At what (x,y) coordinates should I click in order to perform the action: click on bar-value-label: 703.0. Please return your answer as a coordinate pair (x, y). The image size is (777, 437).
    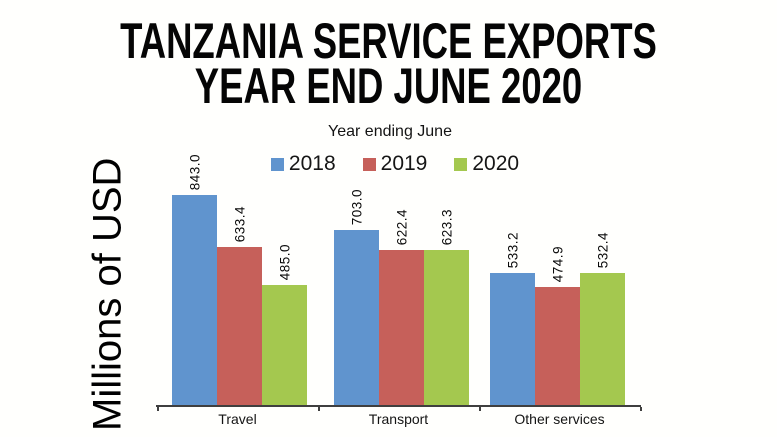
    Looking at the image, I should click on (356, 206).